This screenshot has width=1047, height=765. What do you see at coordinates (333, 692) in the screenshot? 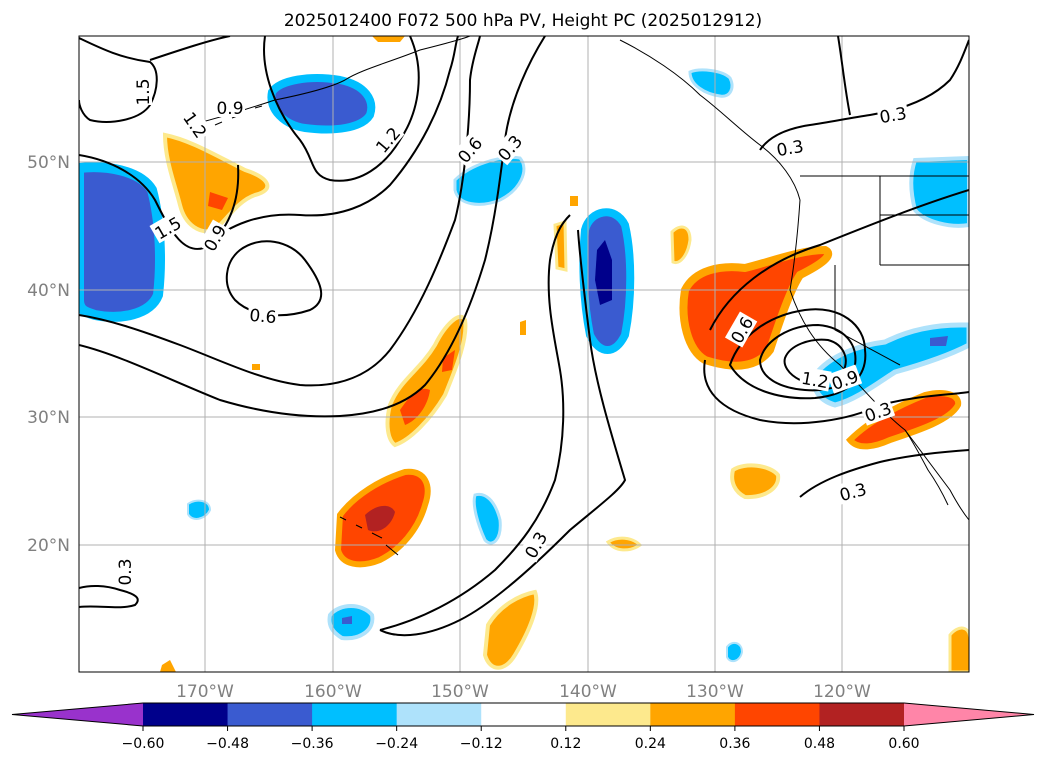
I see `lon-label: 160°W` at bounding box center [333, 692].